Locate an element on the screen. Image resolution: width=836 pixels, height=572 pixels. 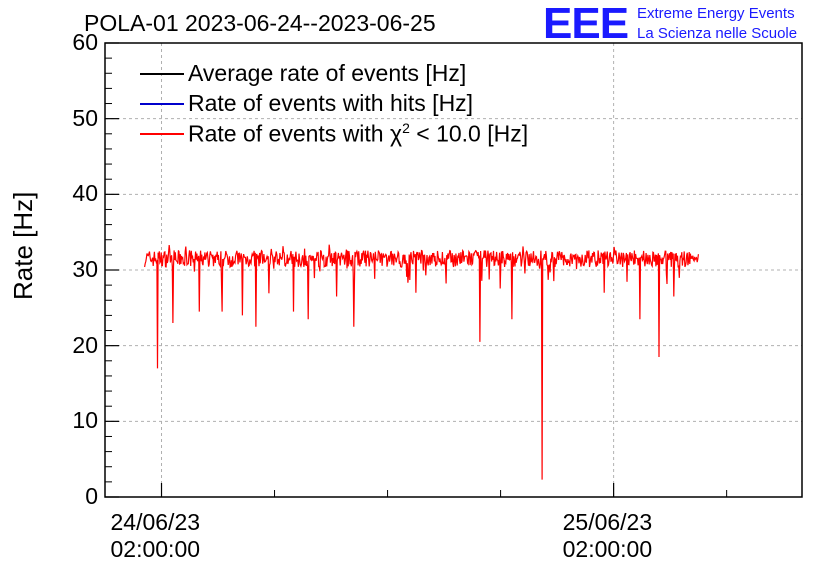
legend-line-black is located at coordinates (162, 73).